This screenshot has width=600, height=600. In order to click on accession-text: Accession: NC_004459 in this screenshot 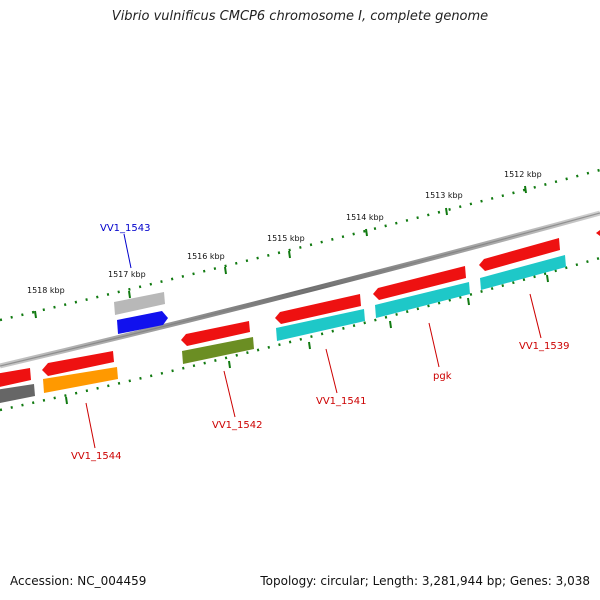, I will do `click(78, 581)`.